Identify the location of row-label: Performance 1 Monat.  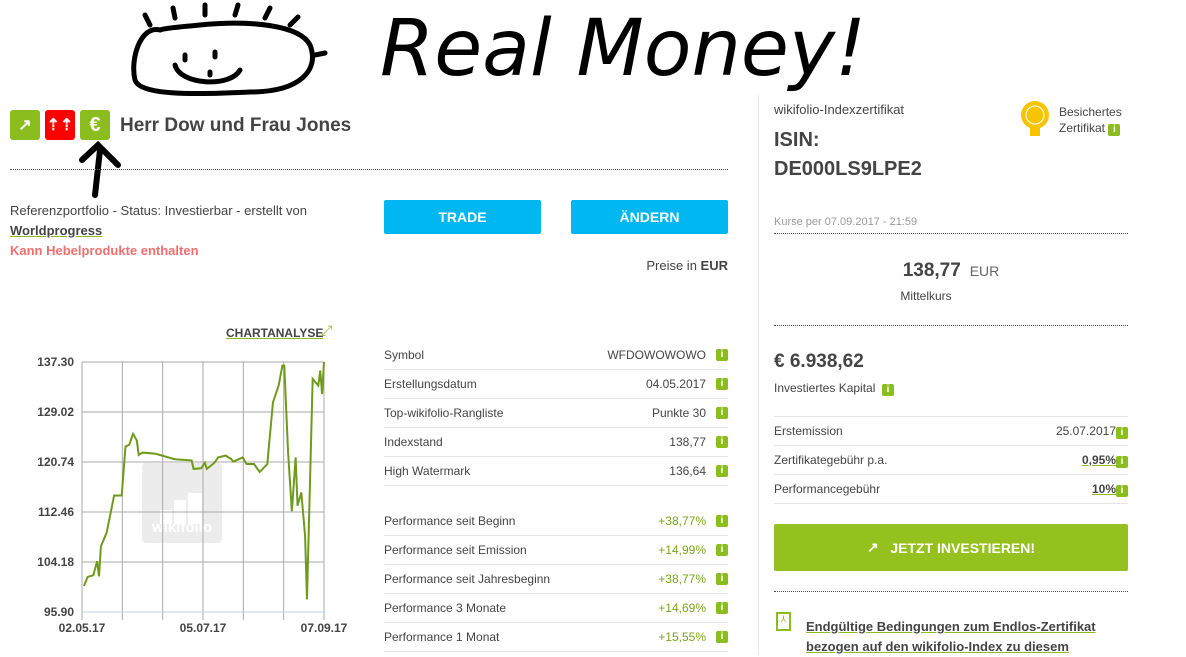
(441, 637).